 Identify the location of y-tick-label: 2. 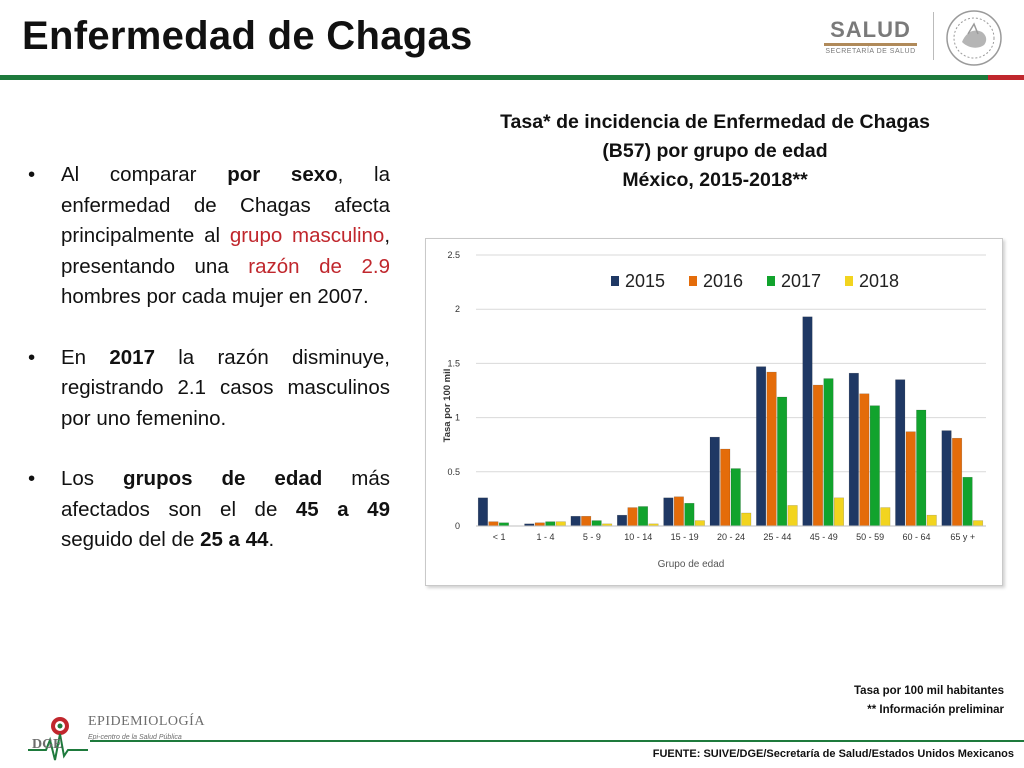
(457, 309).